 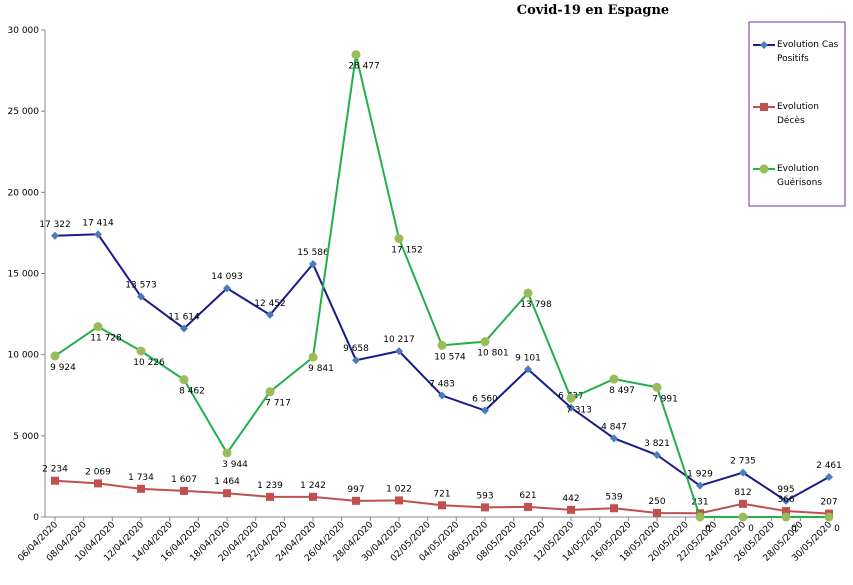 I want to click on data-label: 10 574, so click(x=450, y=357).